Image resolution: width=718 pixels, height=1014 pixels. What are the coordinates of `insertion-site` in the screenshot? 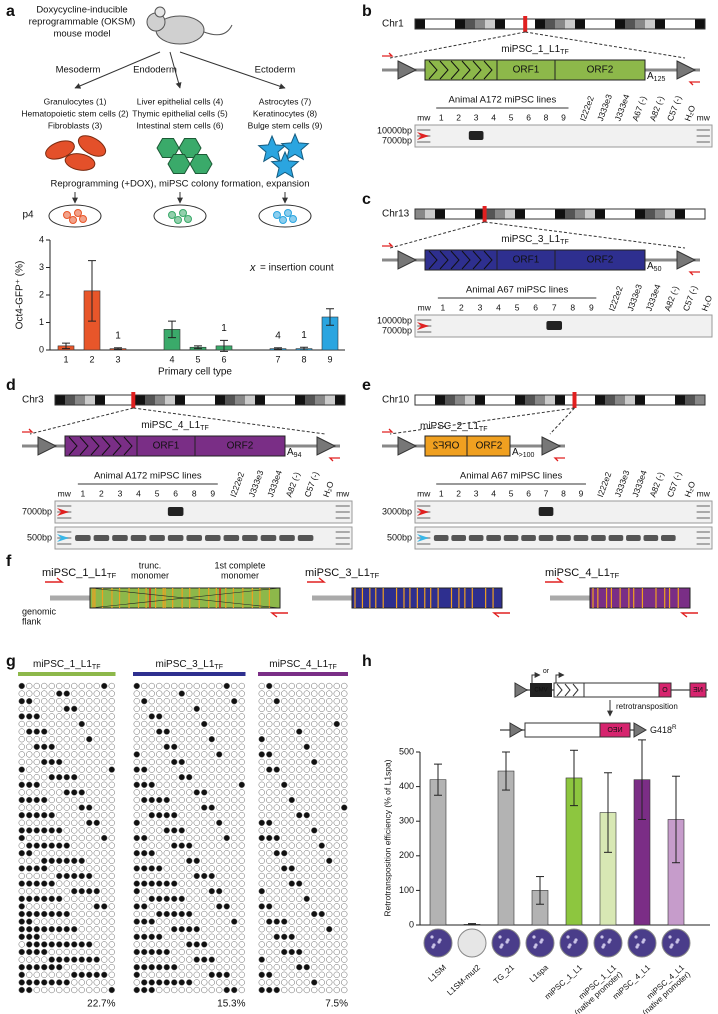 It's located at (133, 400).